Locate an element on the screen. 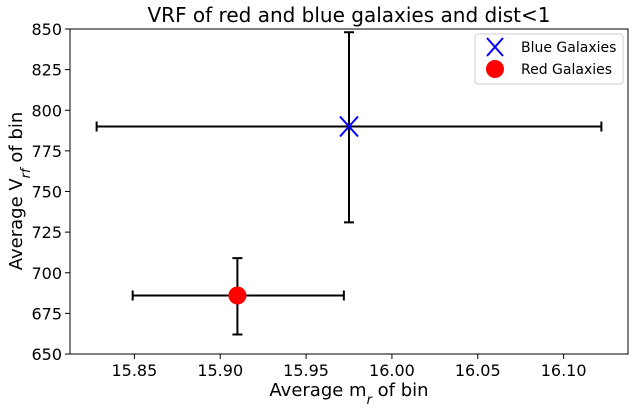 The height and width of the screenshot is (409, 639). x-tick-label: 15.90 is located at coordinates (220, 370).